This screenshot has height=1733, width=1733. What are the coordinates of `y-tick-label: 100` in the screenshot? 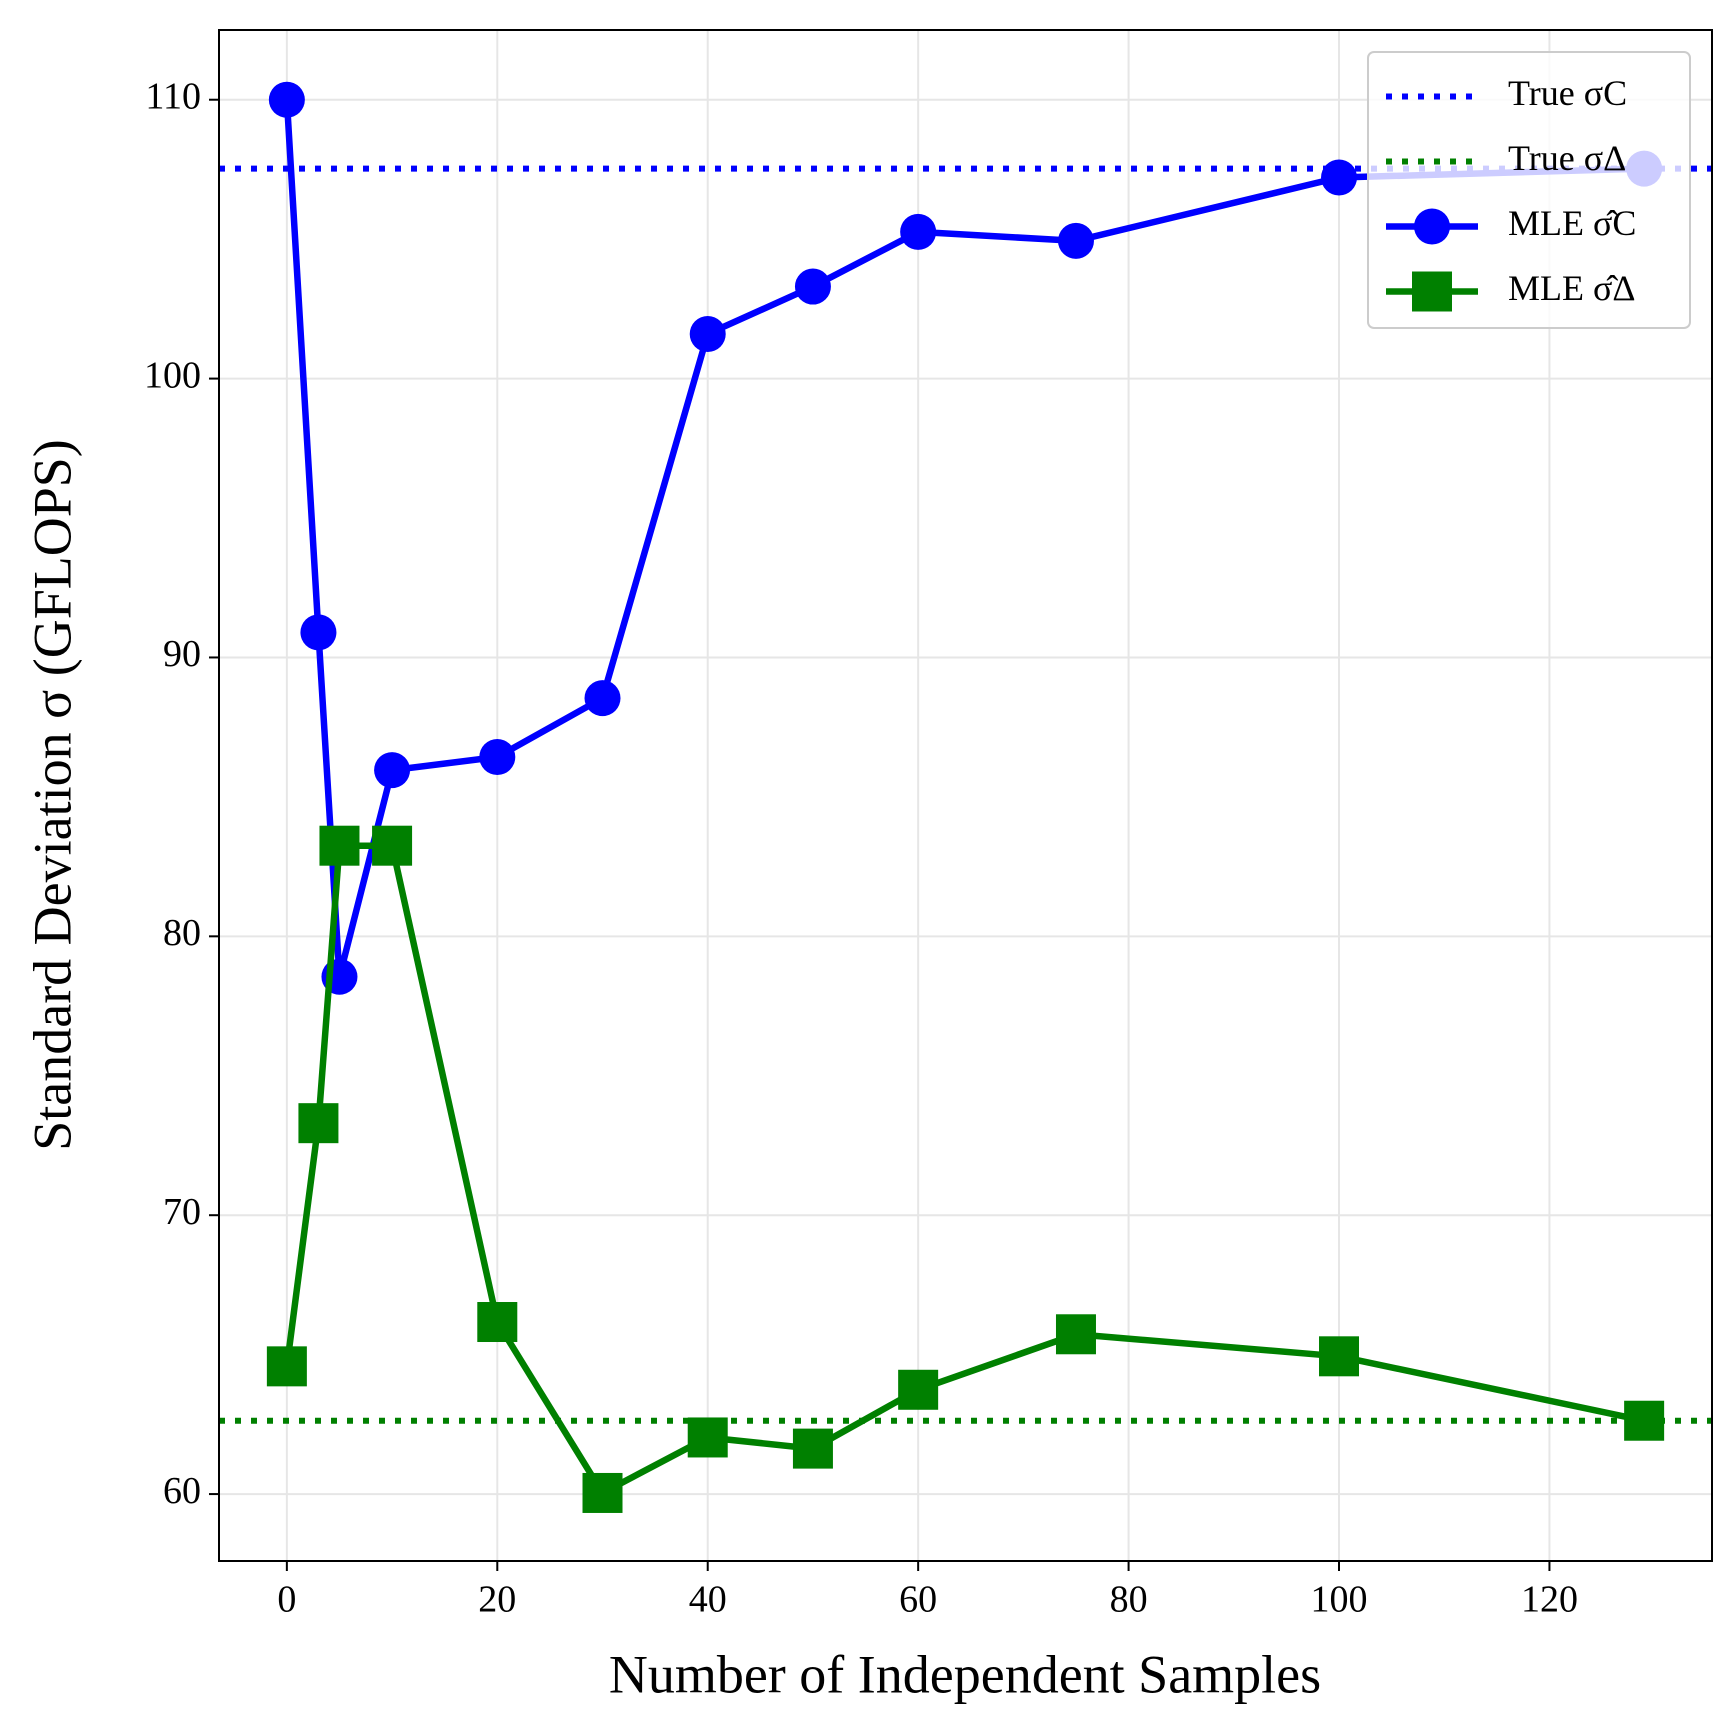 It's located at (172, 375).